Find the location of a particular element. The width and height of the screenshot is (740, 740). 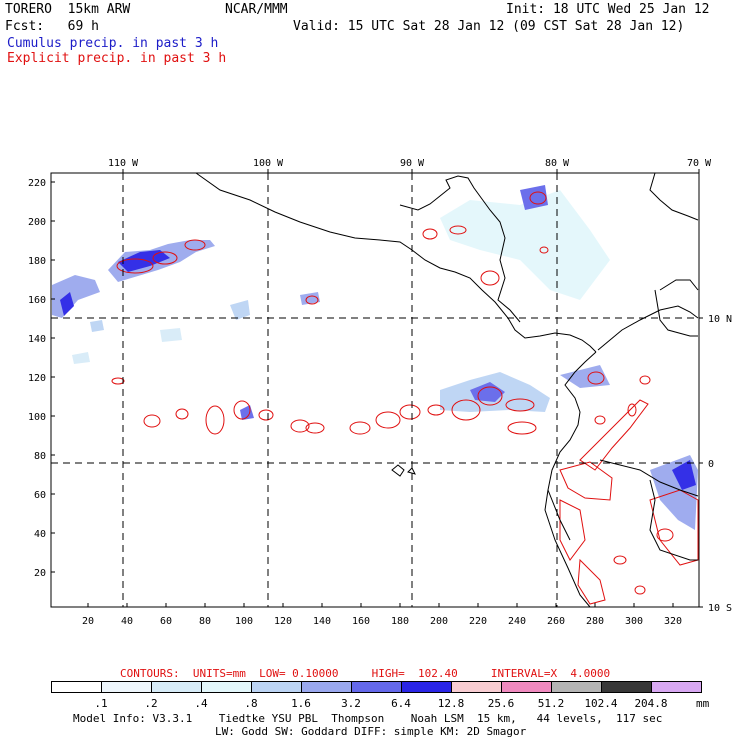

colorbar-label: .1 is located at coordinates (101, 703).